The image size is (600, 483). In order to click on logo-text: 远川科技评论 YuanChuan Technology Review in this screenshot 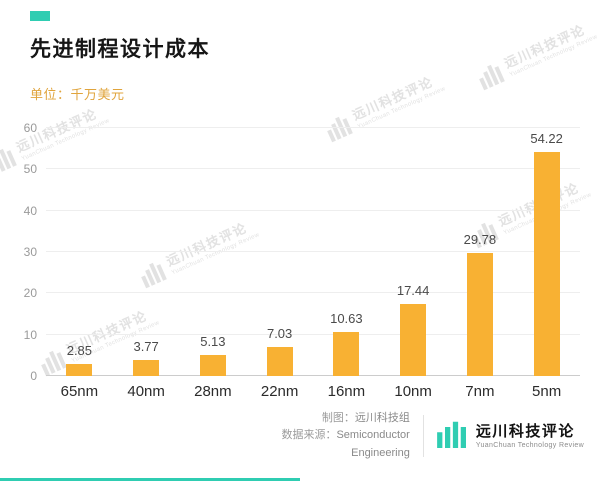, I will do `click(530, 436)`.